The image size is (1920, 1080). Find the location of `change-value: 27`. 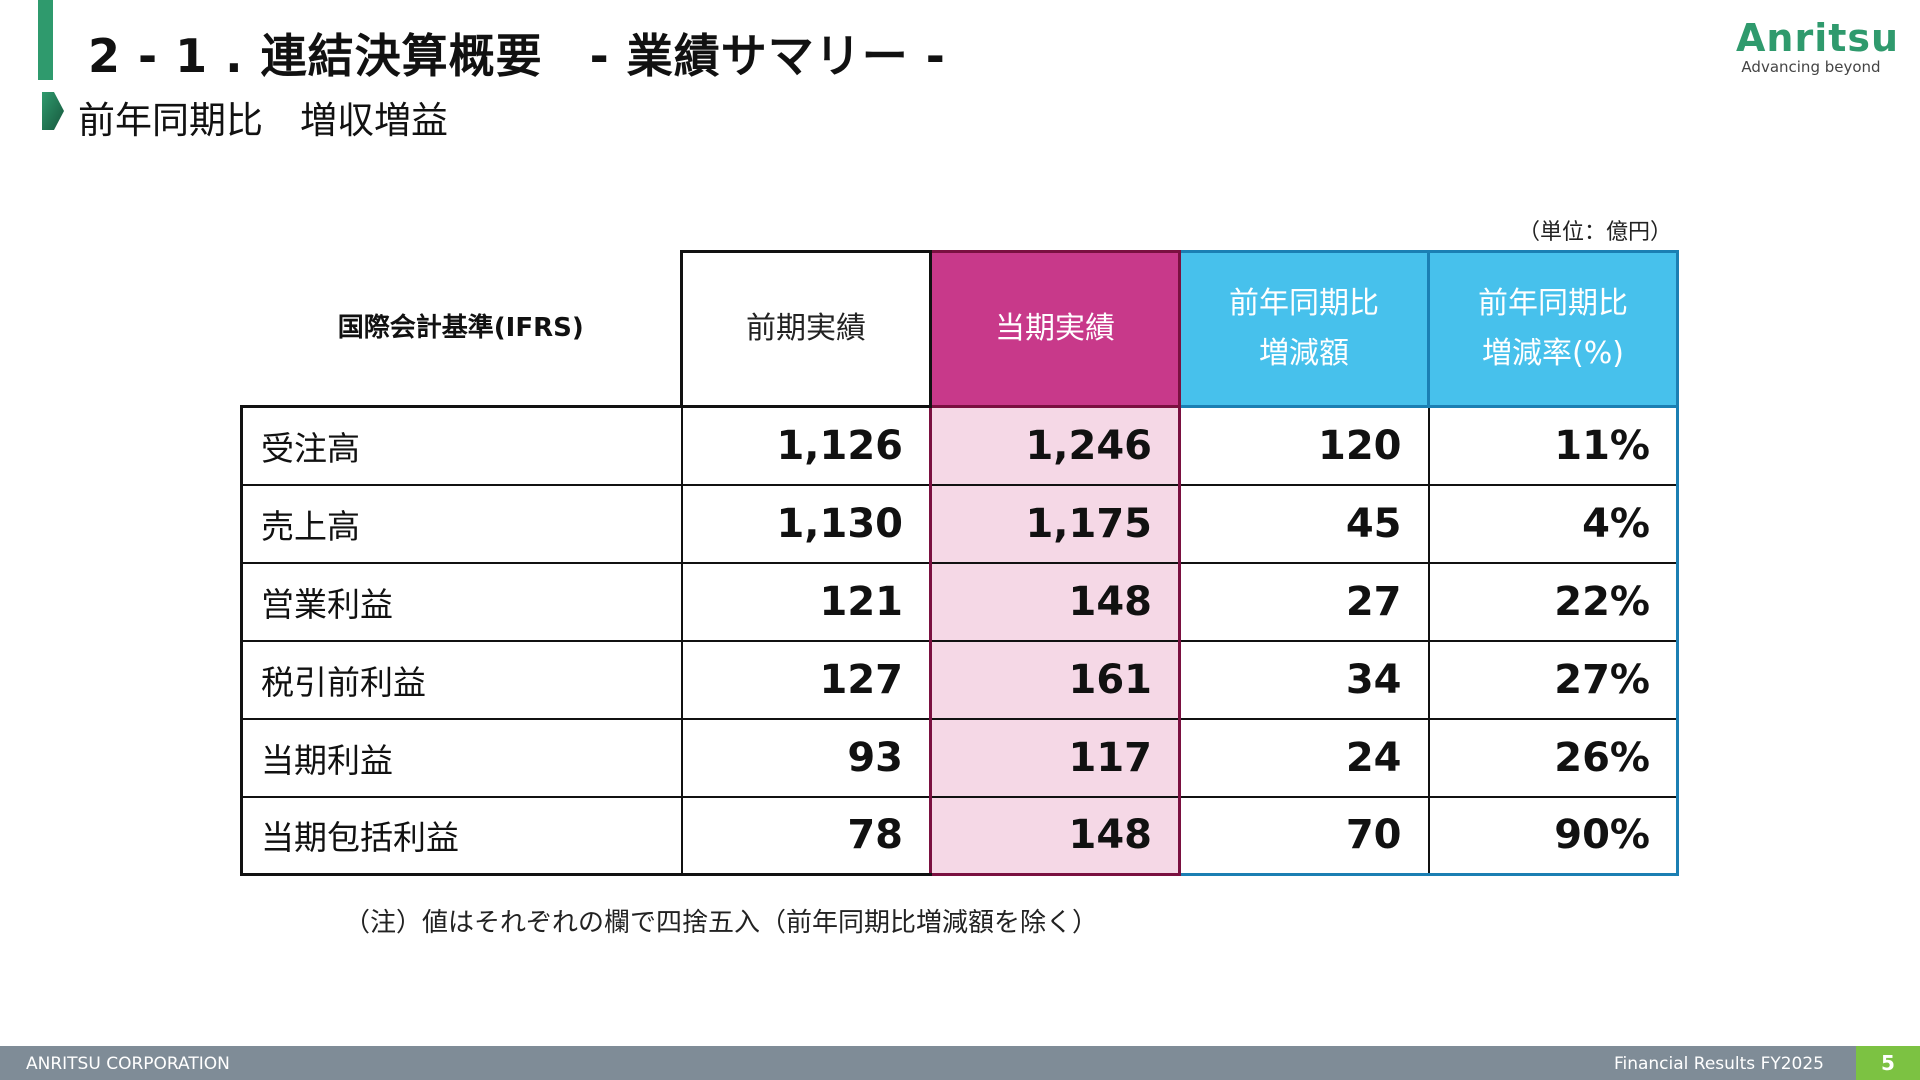

change-value: 27 is located at coordinates (1304, 601).